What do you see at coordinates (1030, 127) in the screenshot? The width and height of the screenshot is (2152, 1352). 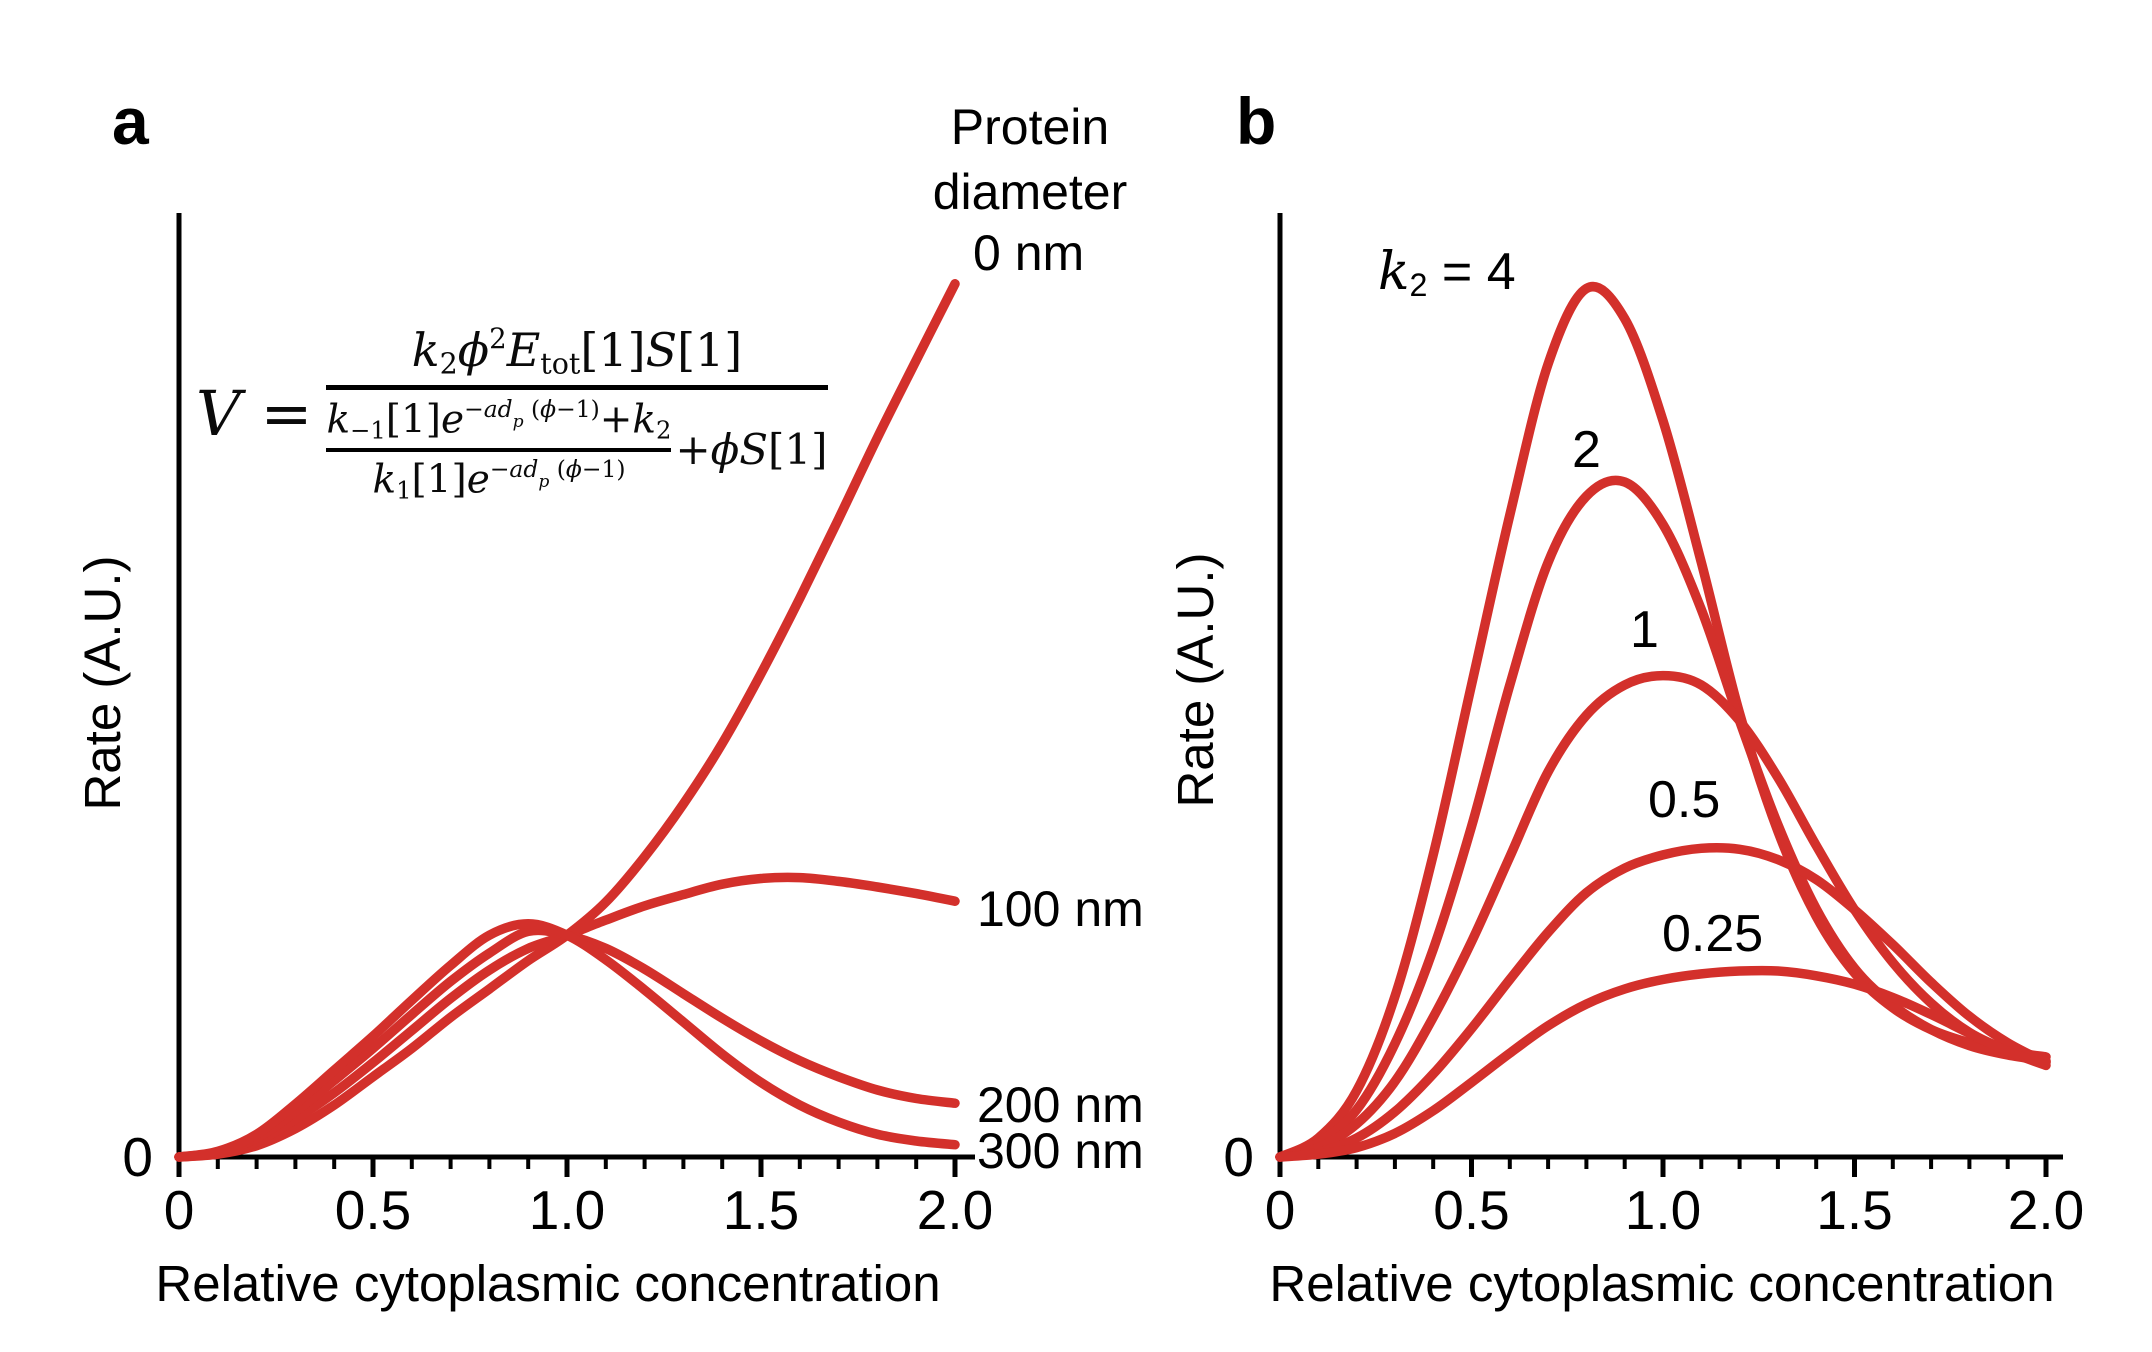 I see `legend-title-line-1: Protein` at bounding box center [1030, 127].